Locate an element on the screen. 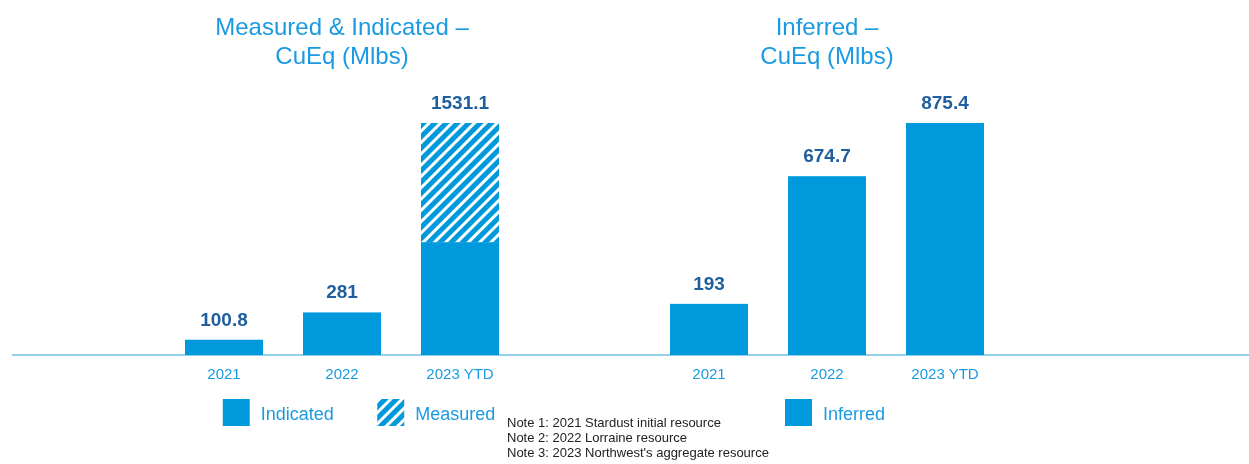 This screenshot has height=464, width=1249. data-label: 875.4 is located at coordinates (945, 102).